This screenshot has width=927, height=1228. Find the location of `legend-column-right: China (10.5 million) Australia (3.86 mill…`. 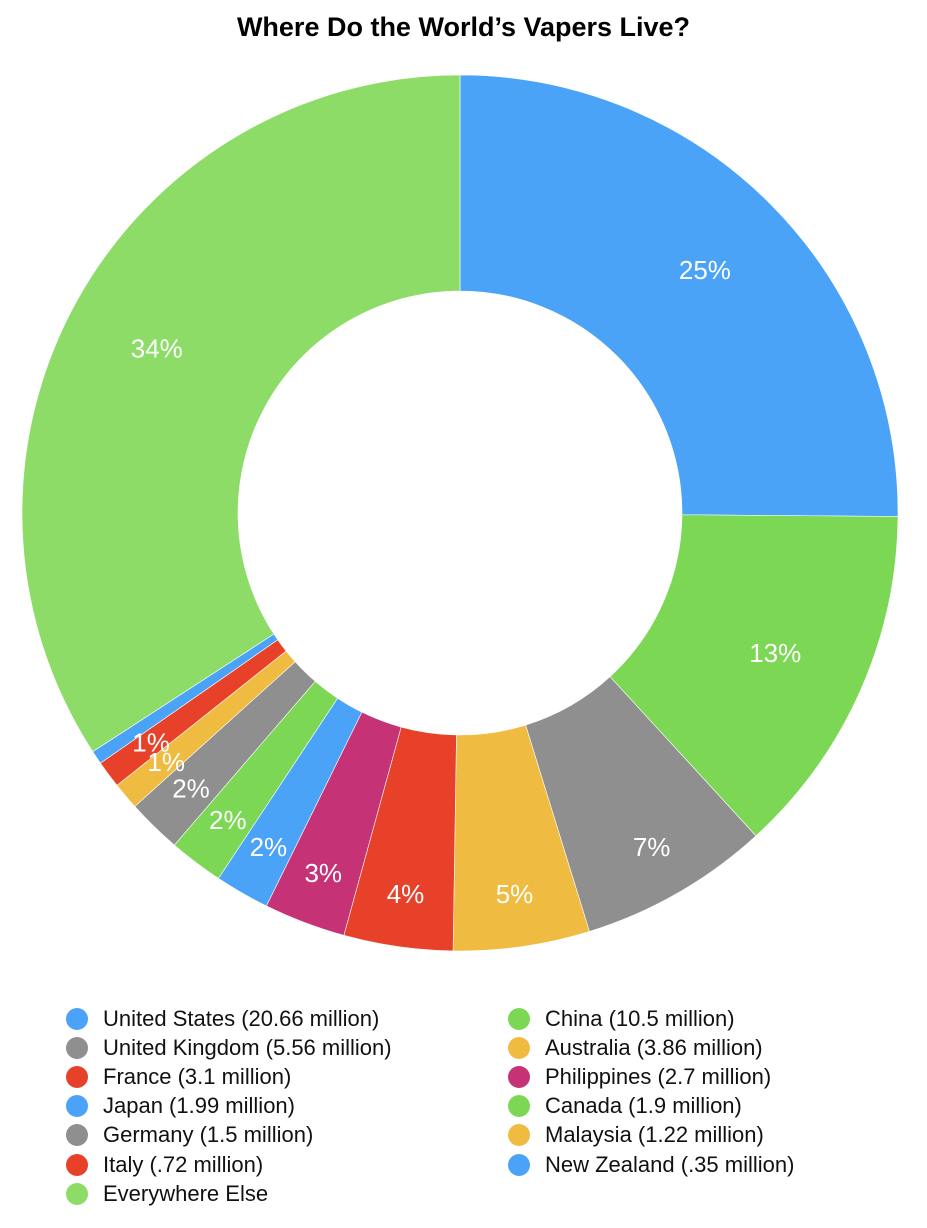

legend-column-right: China (10.5 million) Australia (3.86 mill… is located at coordinates (651, 1091).